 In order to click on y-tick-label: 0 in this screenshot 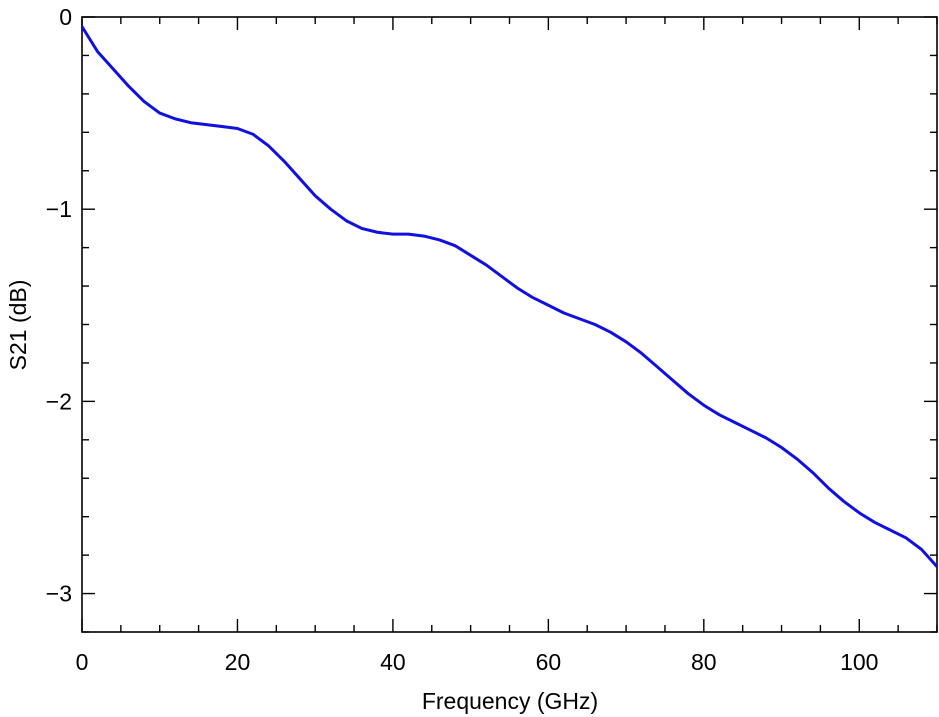, I will do `click(65, 17)`.